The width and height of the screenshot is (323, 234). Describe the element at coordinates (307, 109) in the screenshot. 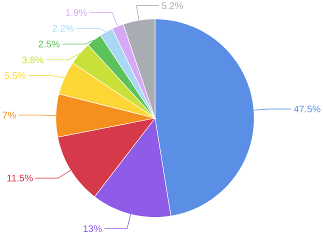

I see `data-label: 47.5%` at that location.